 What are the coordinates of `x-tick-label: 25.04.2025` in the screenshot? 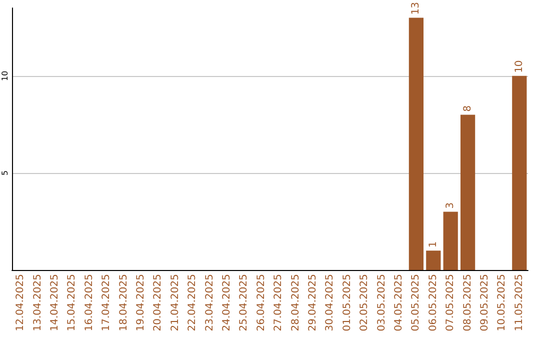 It's located at (244, 303).